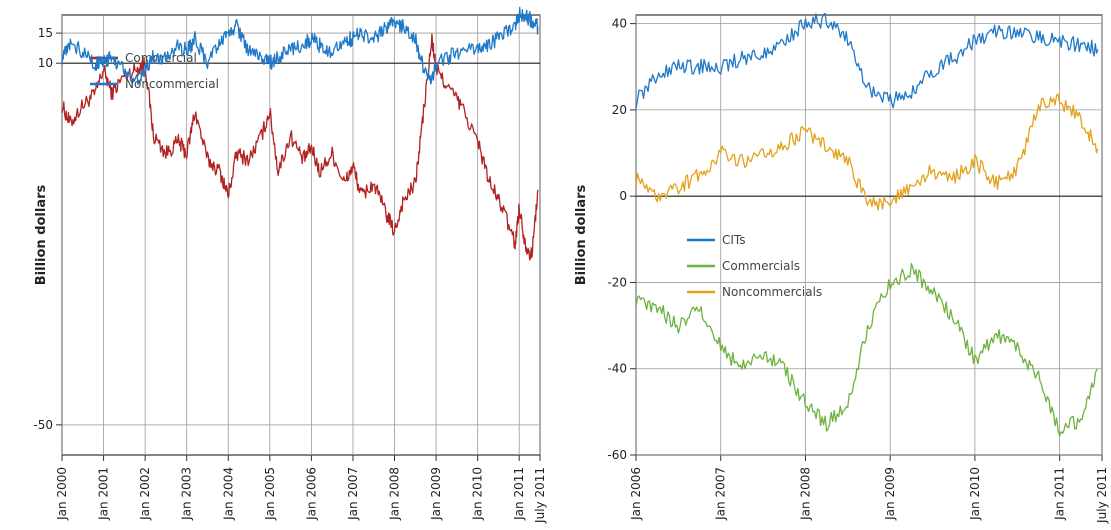 Image resolution: width=1111 pixels, height=530 pixels. I want to click on series-line-noncommercial, so click(300, 46).